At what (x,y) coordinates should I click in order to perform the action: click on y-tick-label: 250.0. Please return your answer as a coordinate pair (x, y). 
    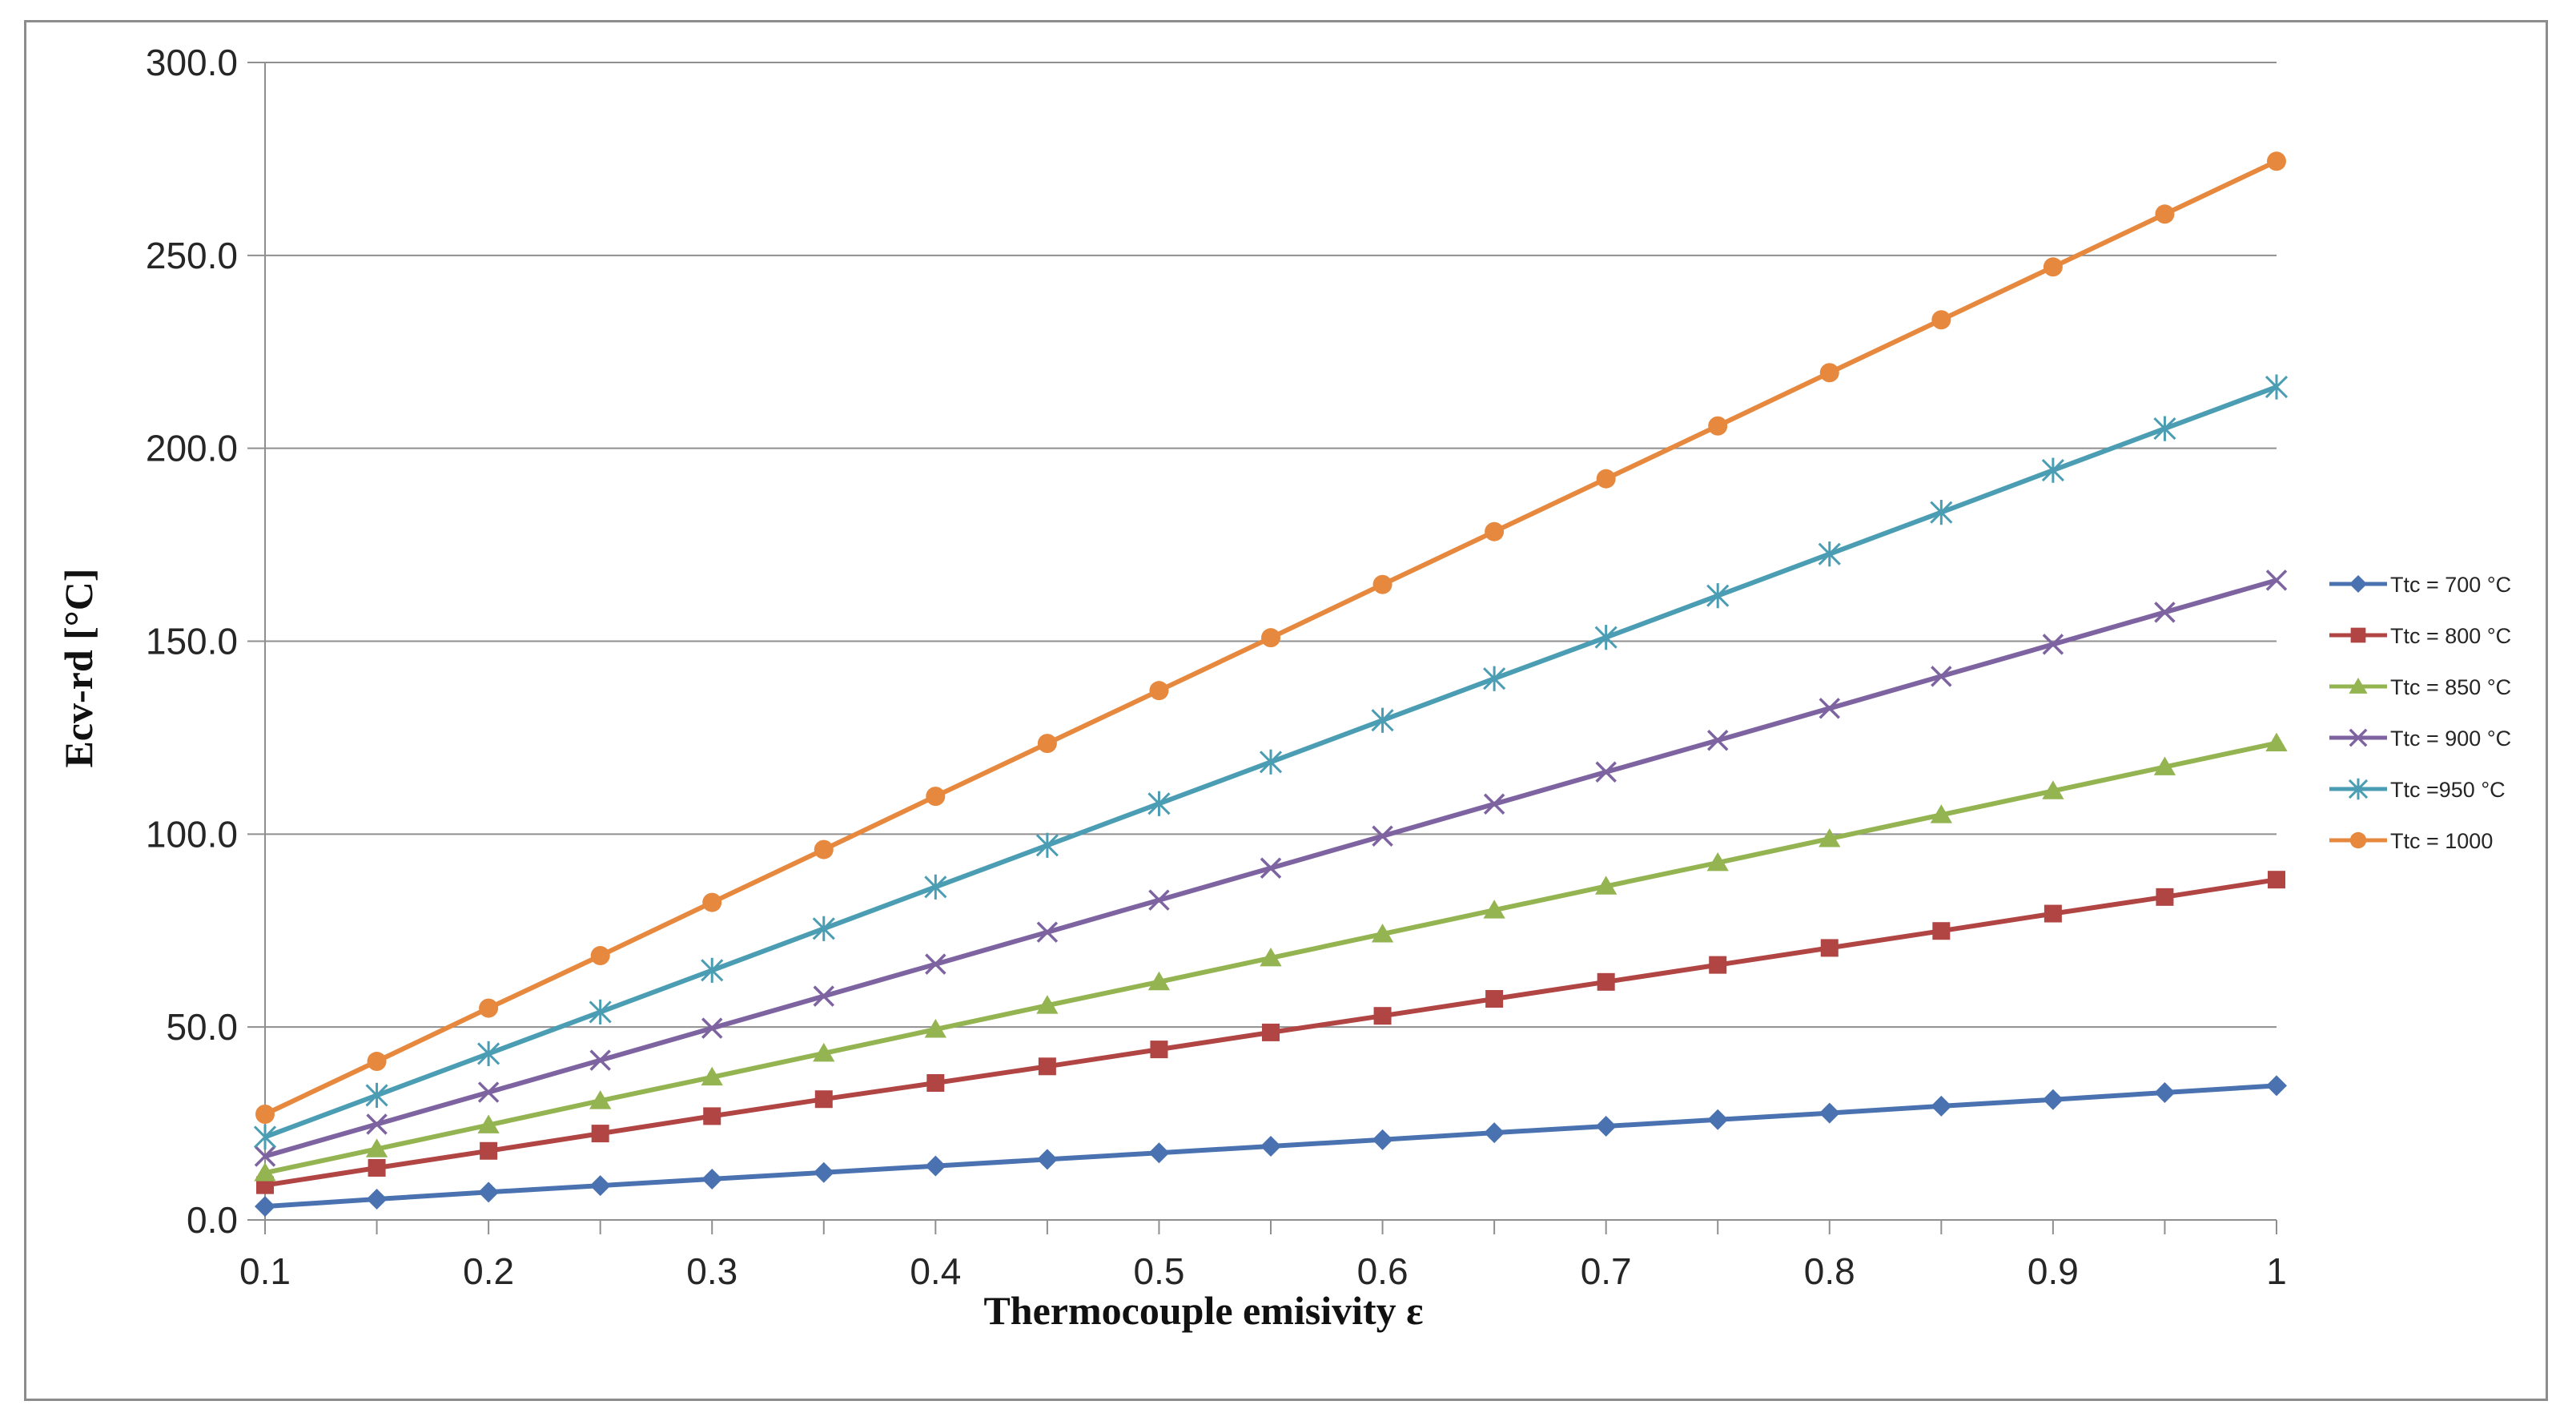
    Looking at the image, I should click on (192, 255).